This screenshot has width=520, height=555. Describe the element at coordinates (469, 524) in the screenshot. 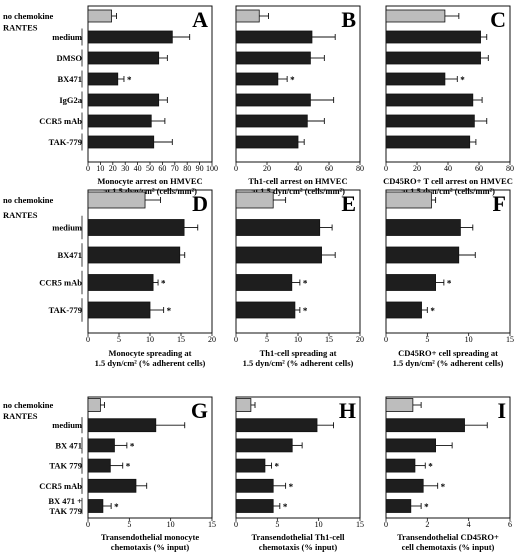

I see `x-tick-label: 4` at that location.